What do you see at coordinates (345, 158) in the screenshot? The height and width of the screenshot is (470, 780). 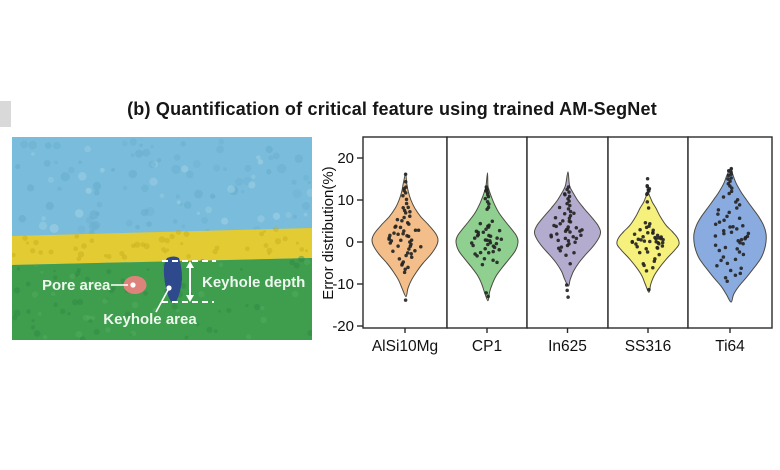 I see `y-tick-label: 20` at bounding box center [345, 158].